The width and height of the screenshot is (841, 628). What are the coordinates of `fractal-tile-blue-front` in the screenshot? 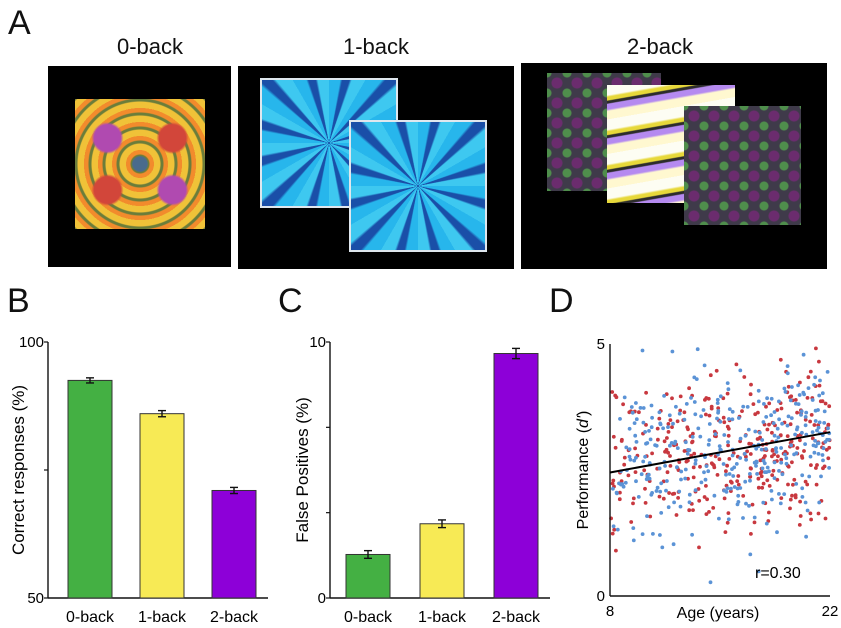 It's located at (418, 186).